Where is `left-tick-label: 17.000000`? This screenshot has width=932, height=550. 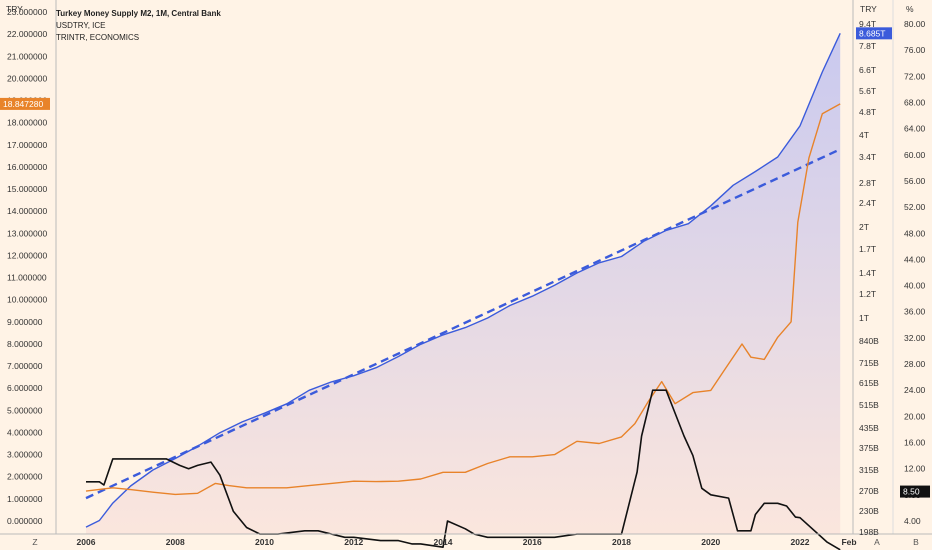 left-tick-label: 17.000000 is located at coordinates (27, 145).